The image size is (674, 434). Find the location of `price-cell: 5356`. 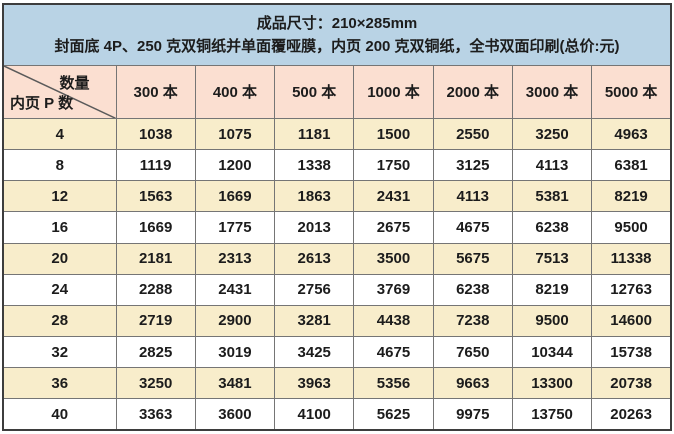

price-cell: 5356 is located at coordinates (393, 383).